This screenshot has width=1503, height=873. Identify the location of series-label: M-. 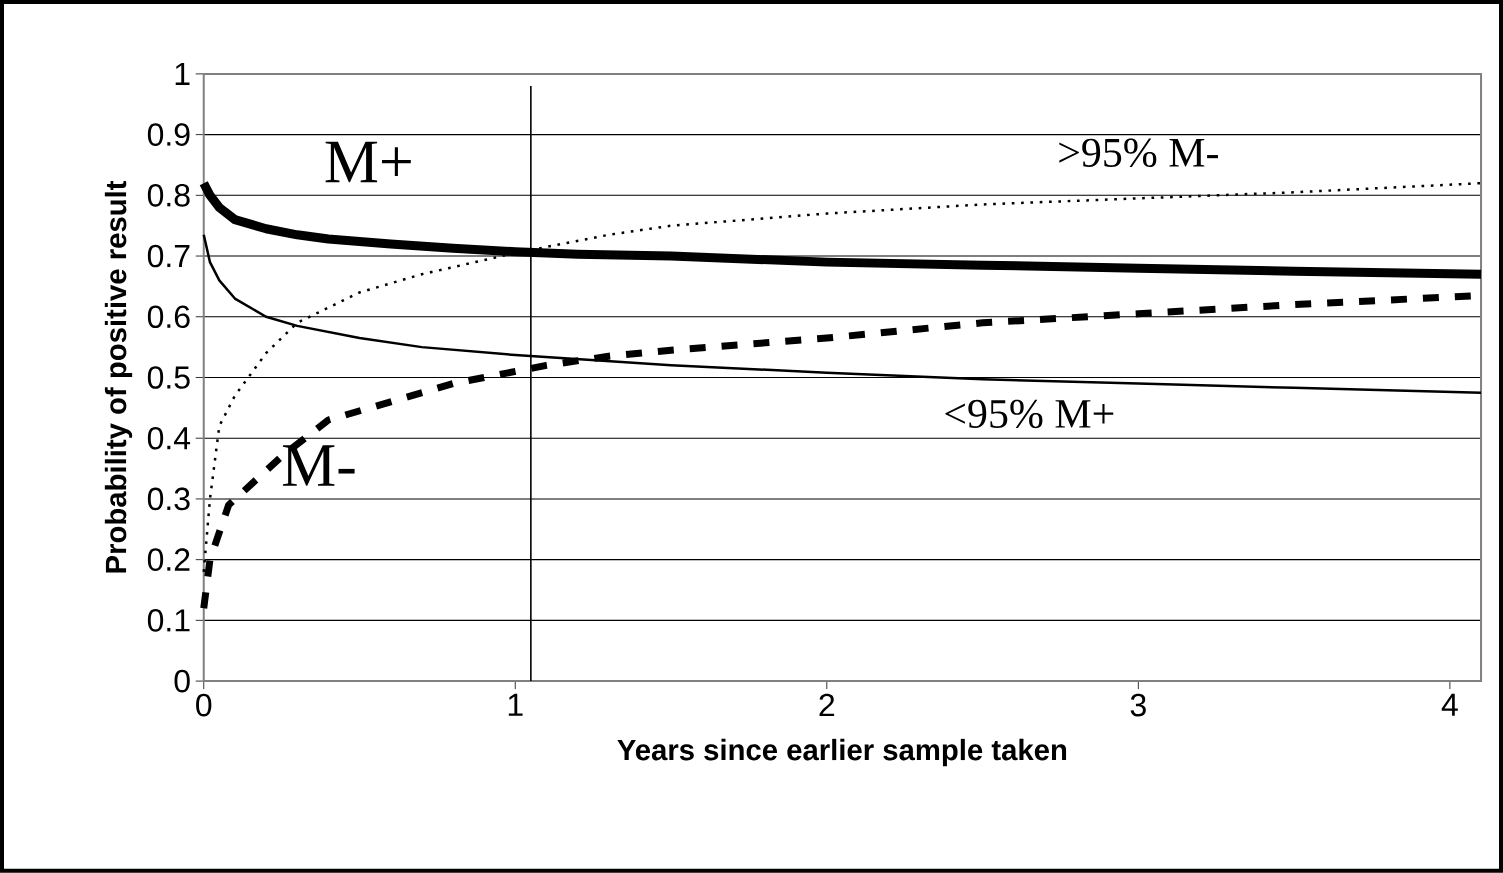
(318, 465).